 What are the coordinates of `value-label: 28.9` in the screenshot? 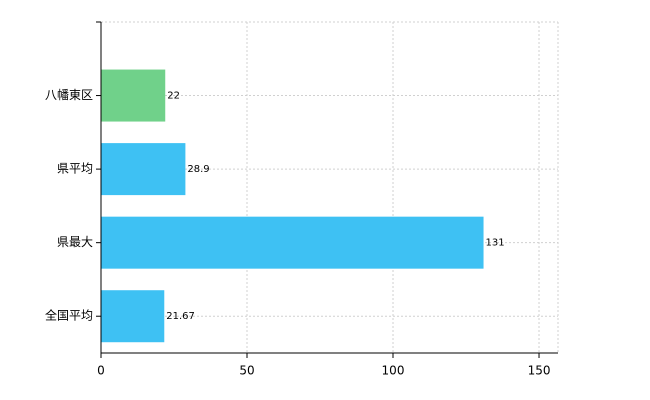 It's located at (198, 169).